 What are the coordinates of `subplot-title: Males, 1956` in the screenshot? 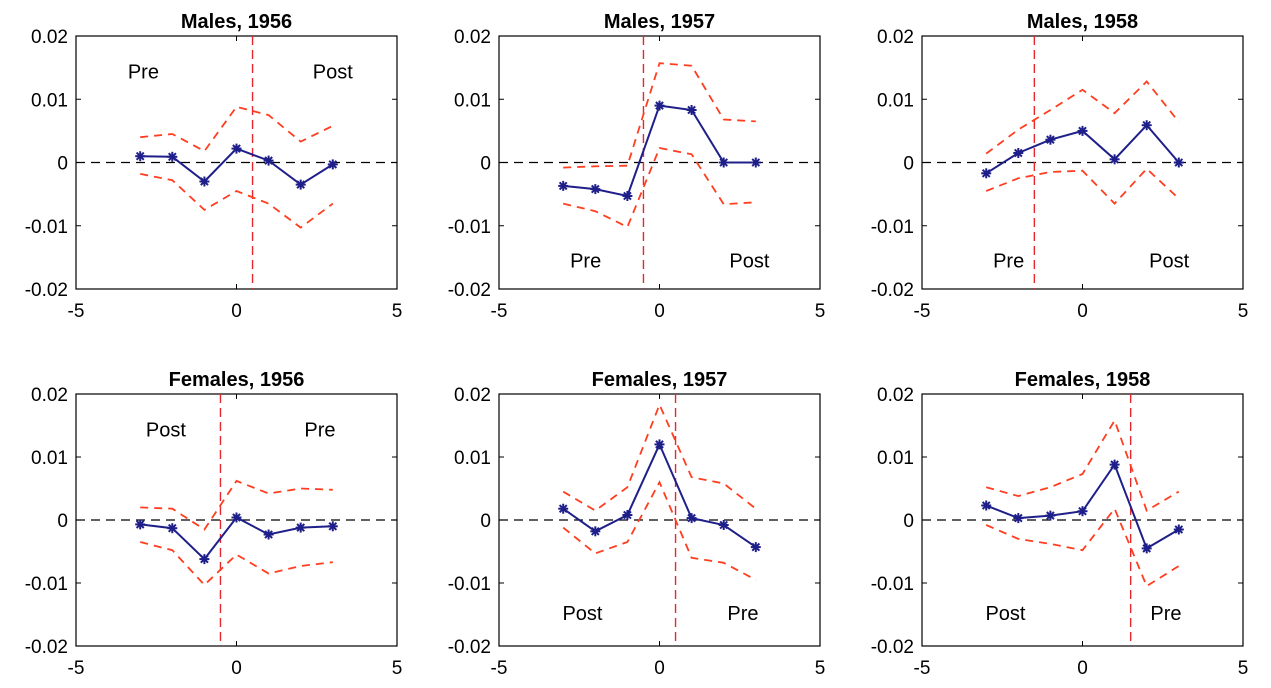 It's located at (236, 22).